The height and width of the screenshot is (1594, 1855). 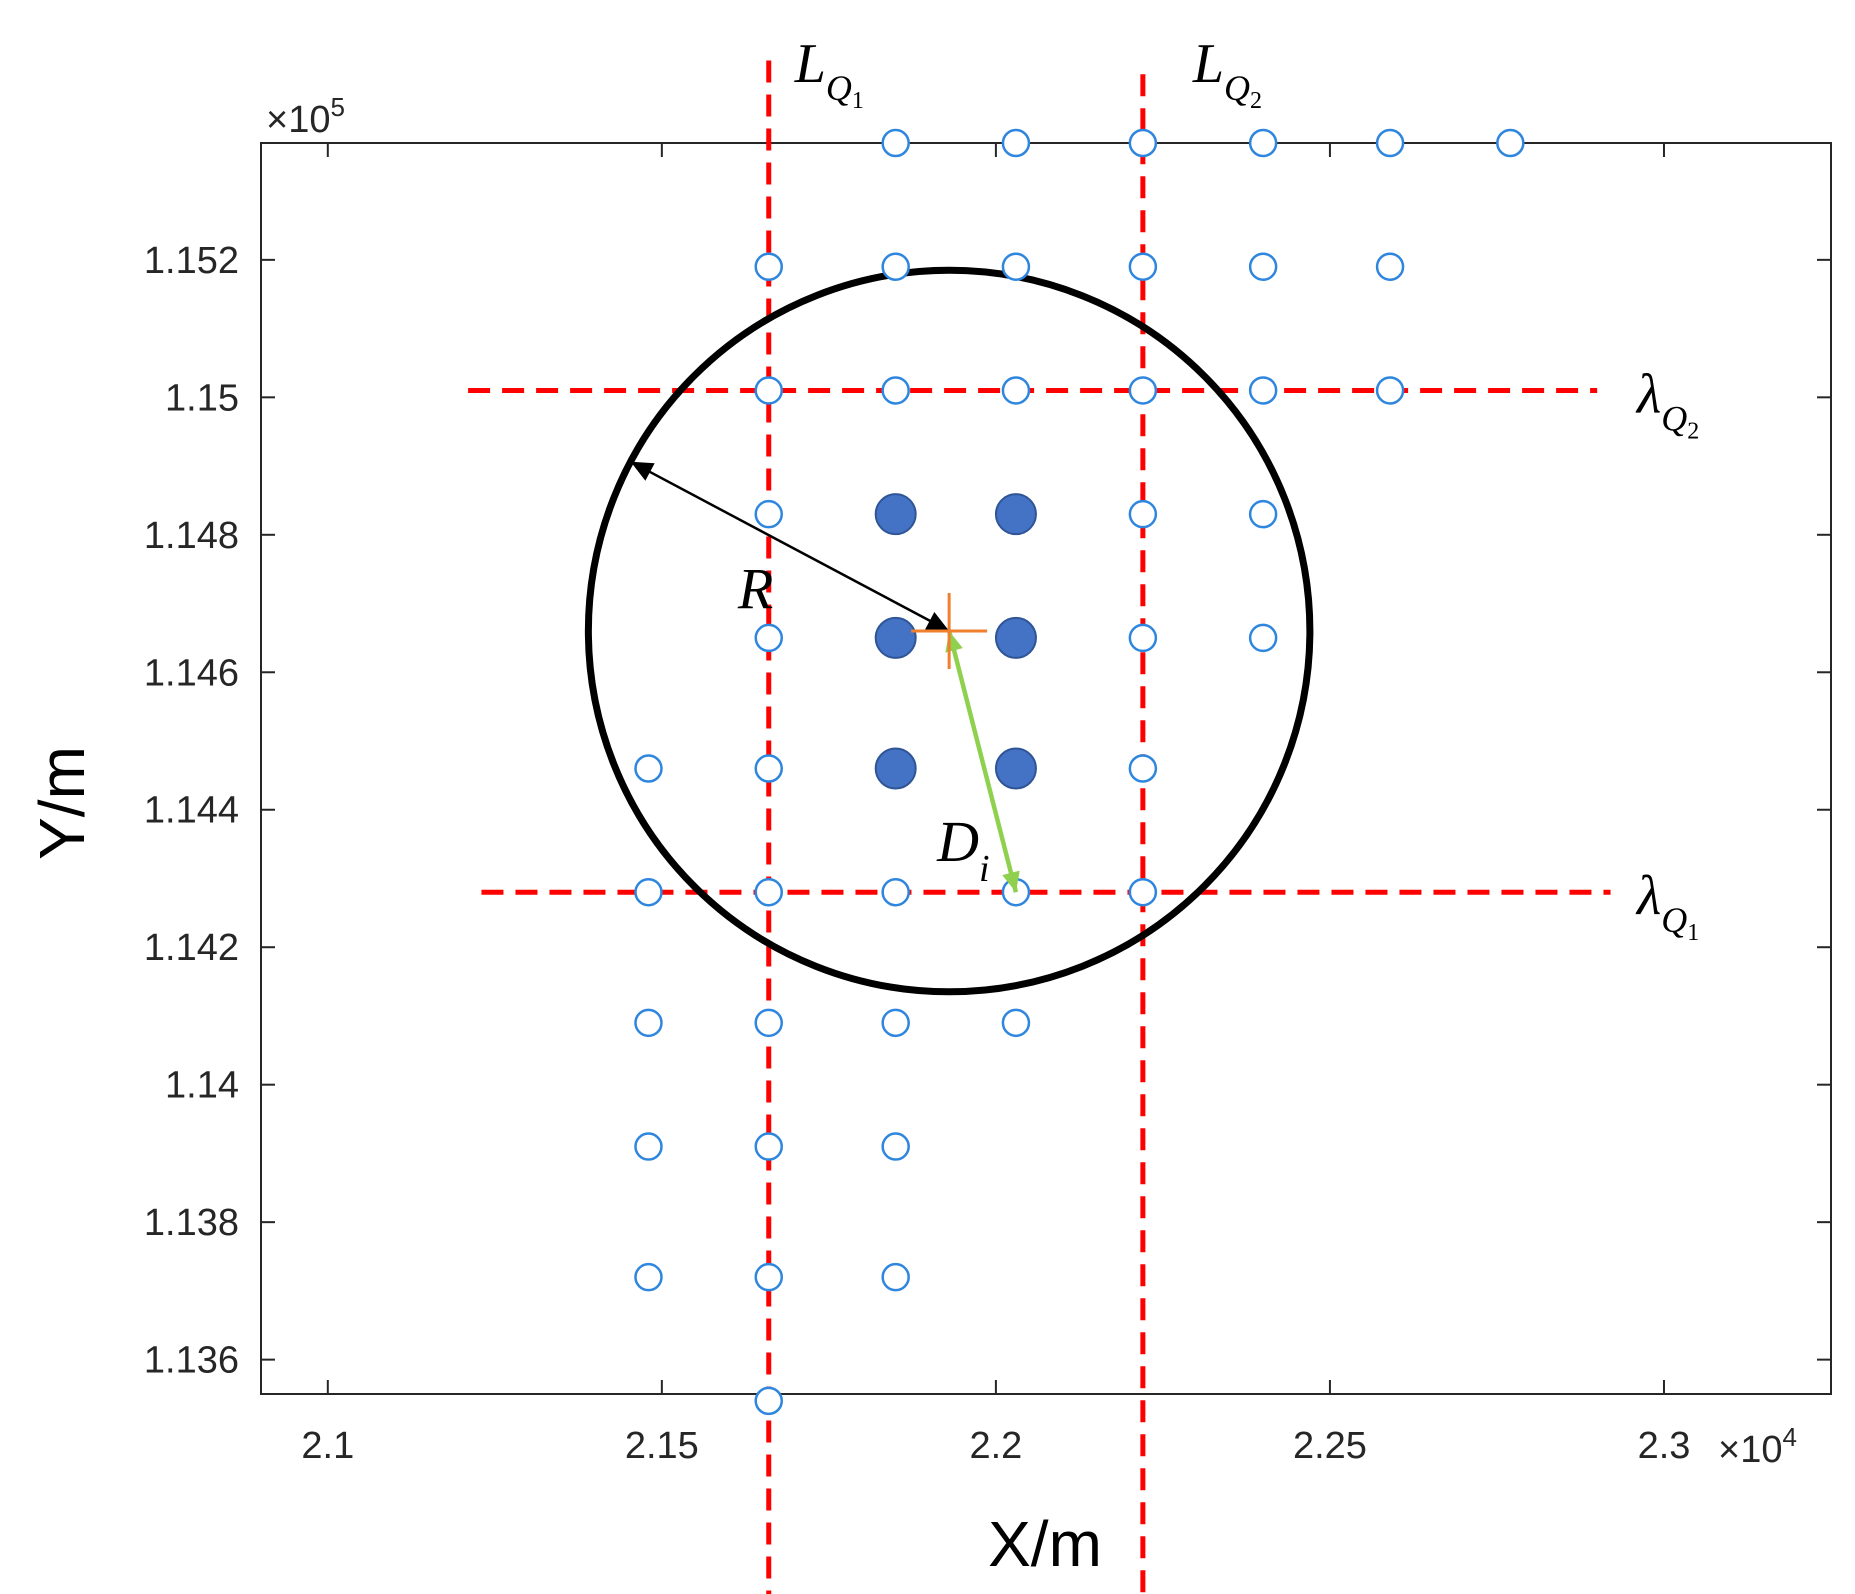 What do you see at coordinates (191, 261) in the screenshot?
I see `y-tick-label: 1.152` at bounding box center [191, 261].